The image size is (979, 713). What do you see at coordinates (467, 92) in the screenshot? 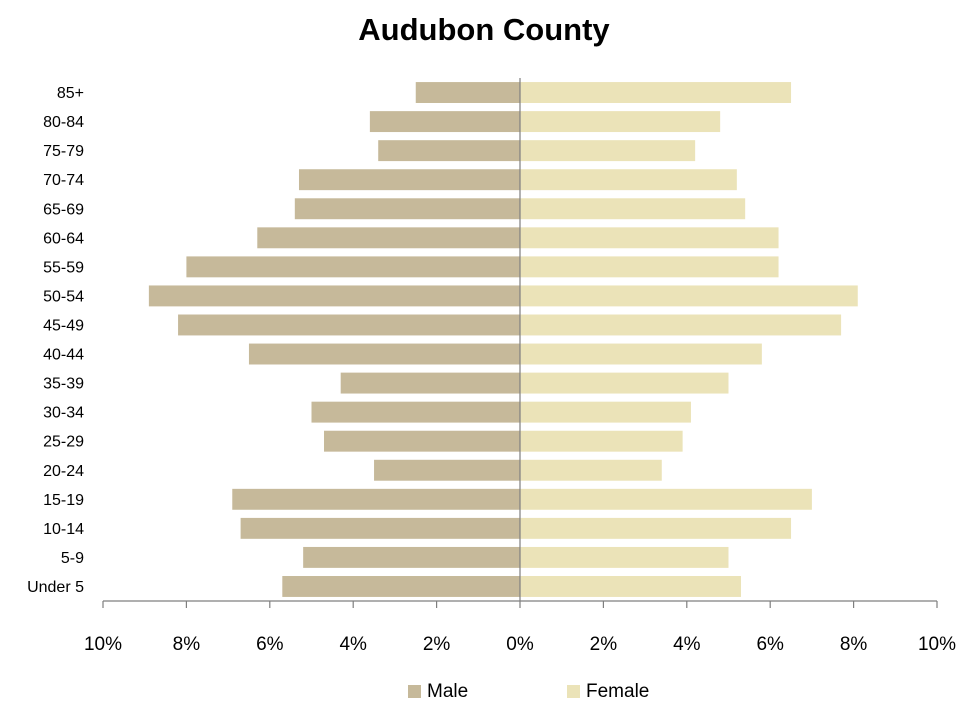
I see `bar-male-85+` at bounding box center [467, 92].